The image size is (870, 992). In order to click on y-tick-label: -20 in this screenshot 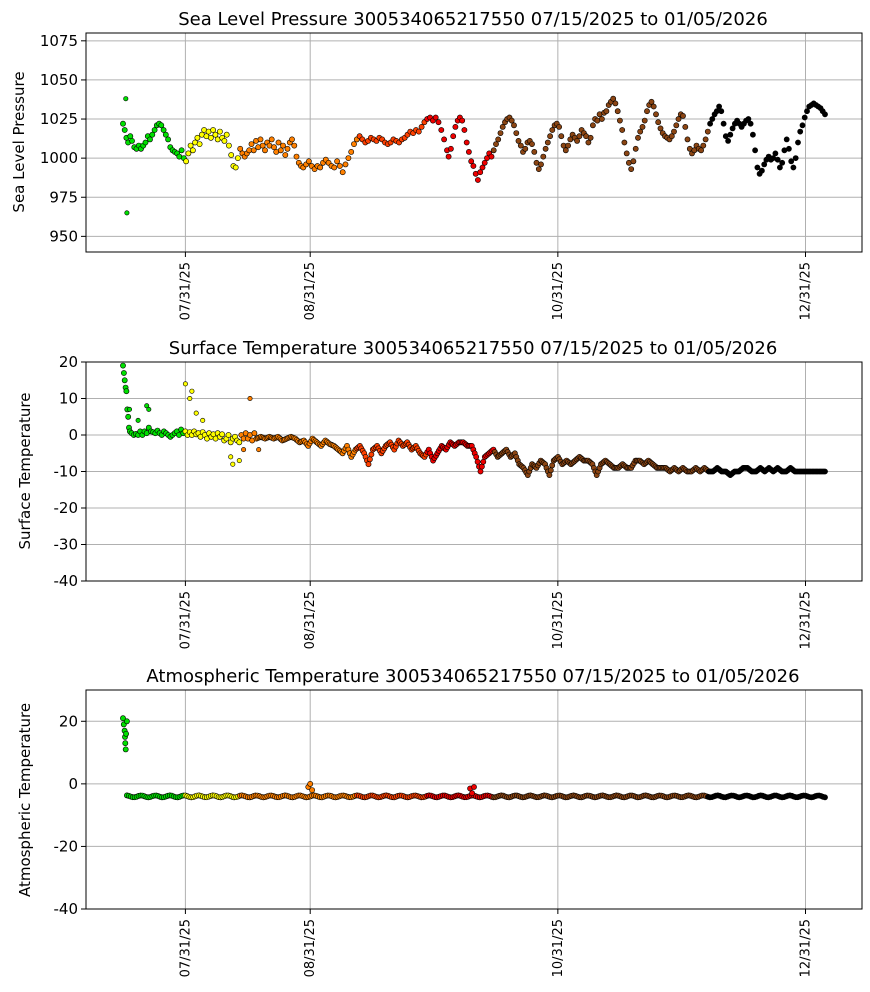, I will do `click(66, 846)`.